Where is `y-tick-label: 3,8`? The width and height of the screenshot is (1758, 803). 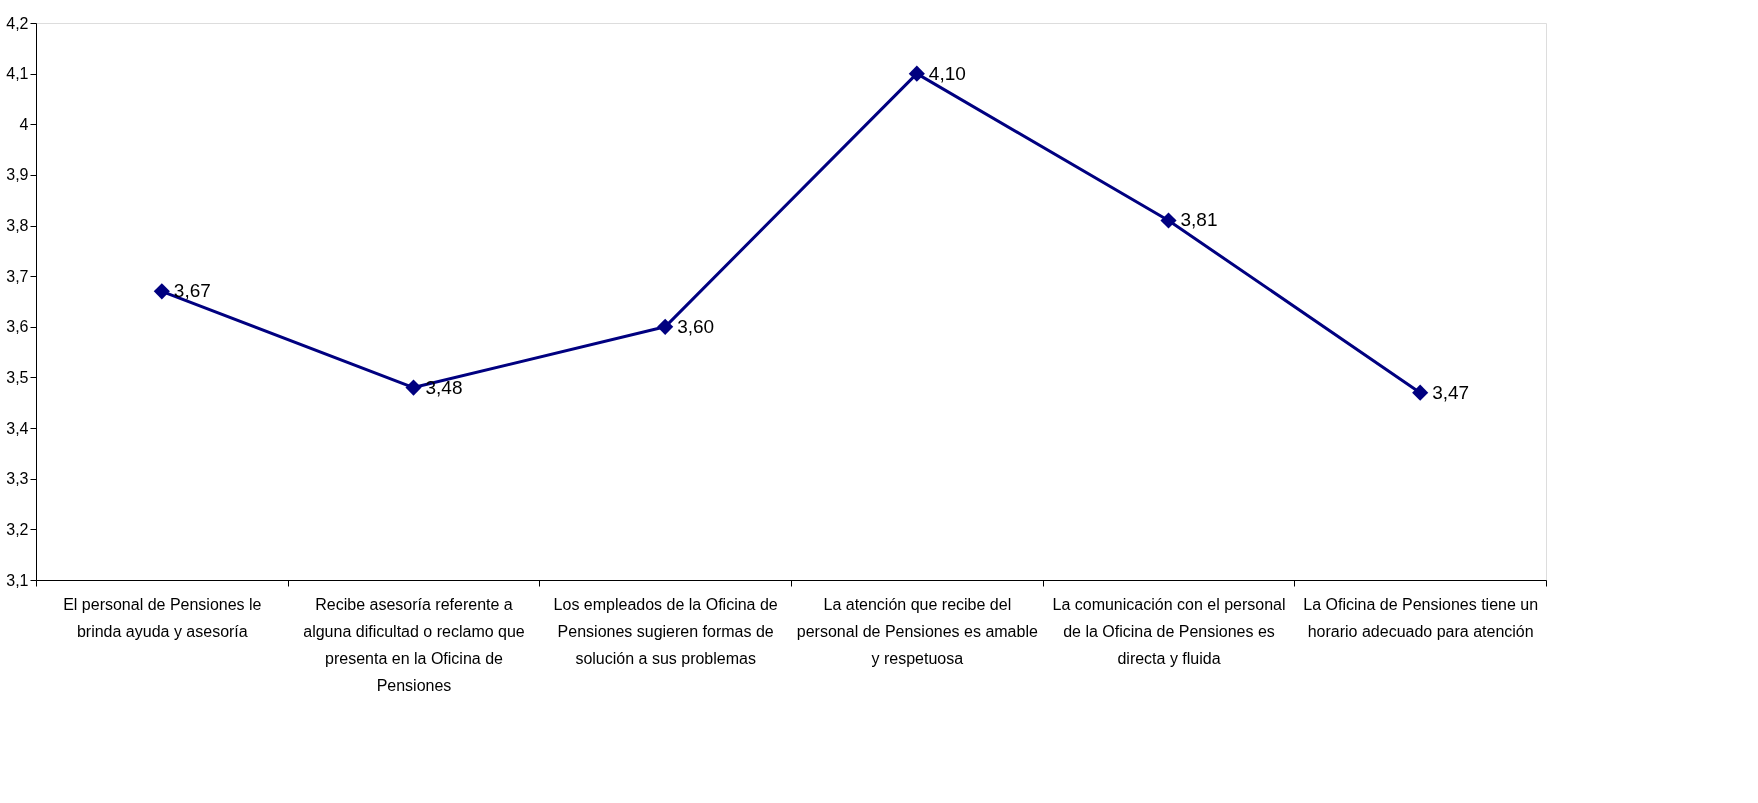 y-tick-label: 3,8 is located at coordinates (17, 226).